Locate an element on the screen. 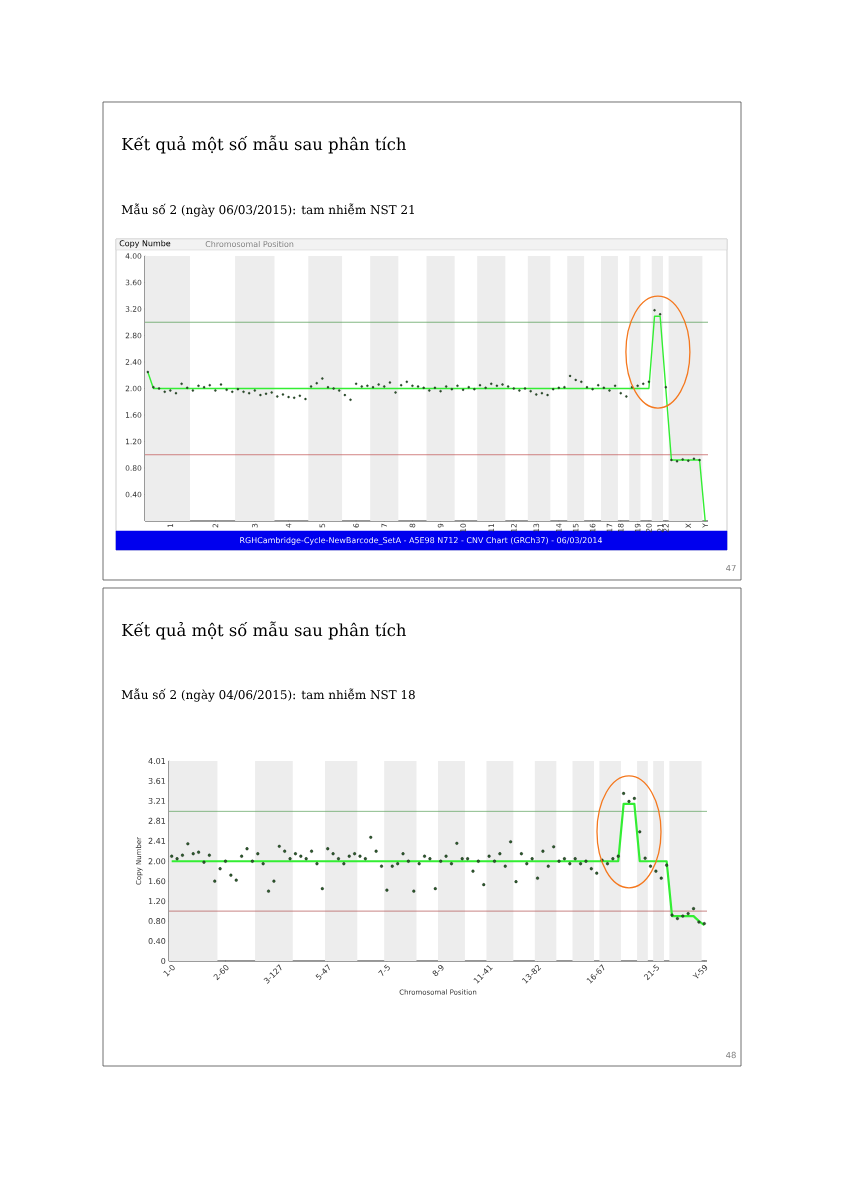 This screenshot has width=849, height=1200. chart-subtitle: Mẫu số 2 (ngày 04/06/2015): tam nhiễm NST 18 is located at coordinates (268, 695).